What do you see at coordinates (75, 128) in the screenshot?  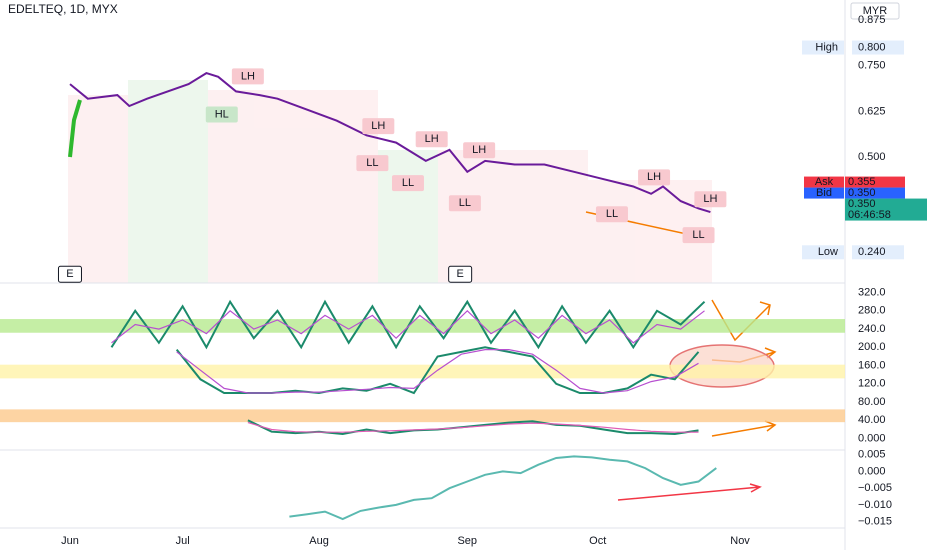 I see `trend-stroke` at bounding box center [75, 128].